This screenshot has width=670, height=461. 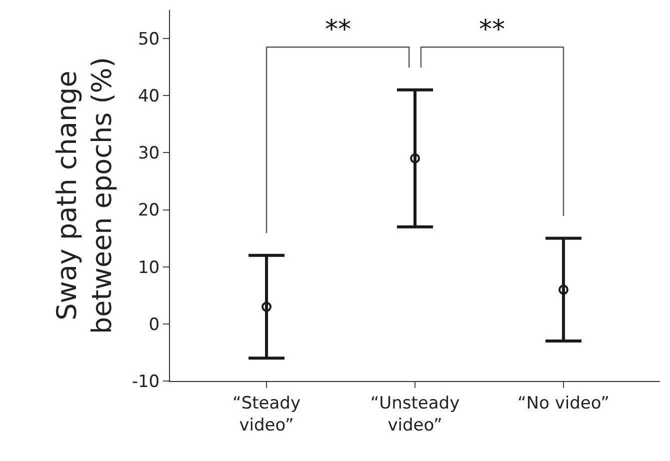 I want to click on x-tick-label: “No video”, so click(x=563, y=403).